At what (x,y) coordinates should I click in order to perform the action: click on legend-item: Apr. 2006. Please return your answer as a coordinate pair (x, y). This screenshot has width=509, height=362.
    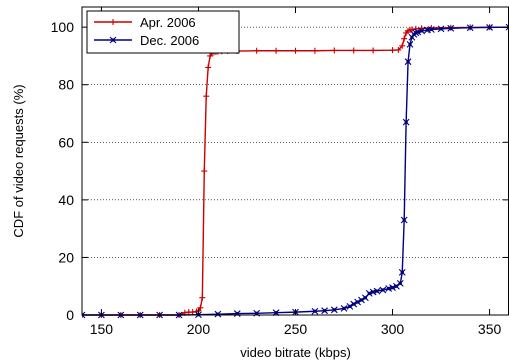
    Looking at the image, I should click on (145, 22).